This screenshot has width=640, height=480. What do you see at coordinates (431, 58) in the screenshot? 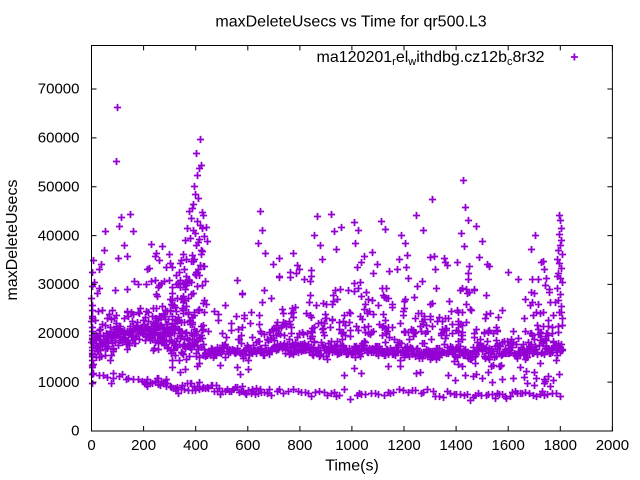
I see `svg-text: ma120201relwithdbg.cz12bc8r32` at bounding box center [431, 58].